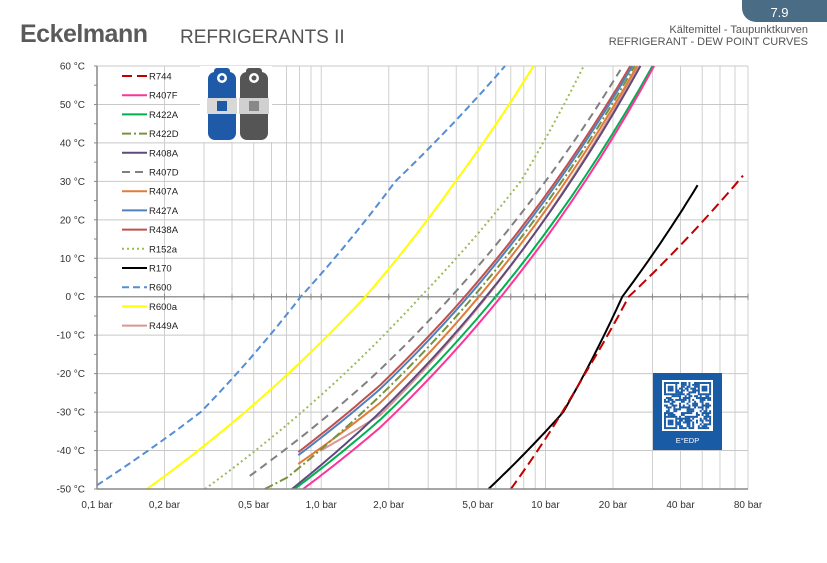  Describe the element at coordinates (163, 96) in the screenshot. I see `legend-label-r407f: R407F` at that location.